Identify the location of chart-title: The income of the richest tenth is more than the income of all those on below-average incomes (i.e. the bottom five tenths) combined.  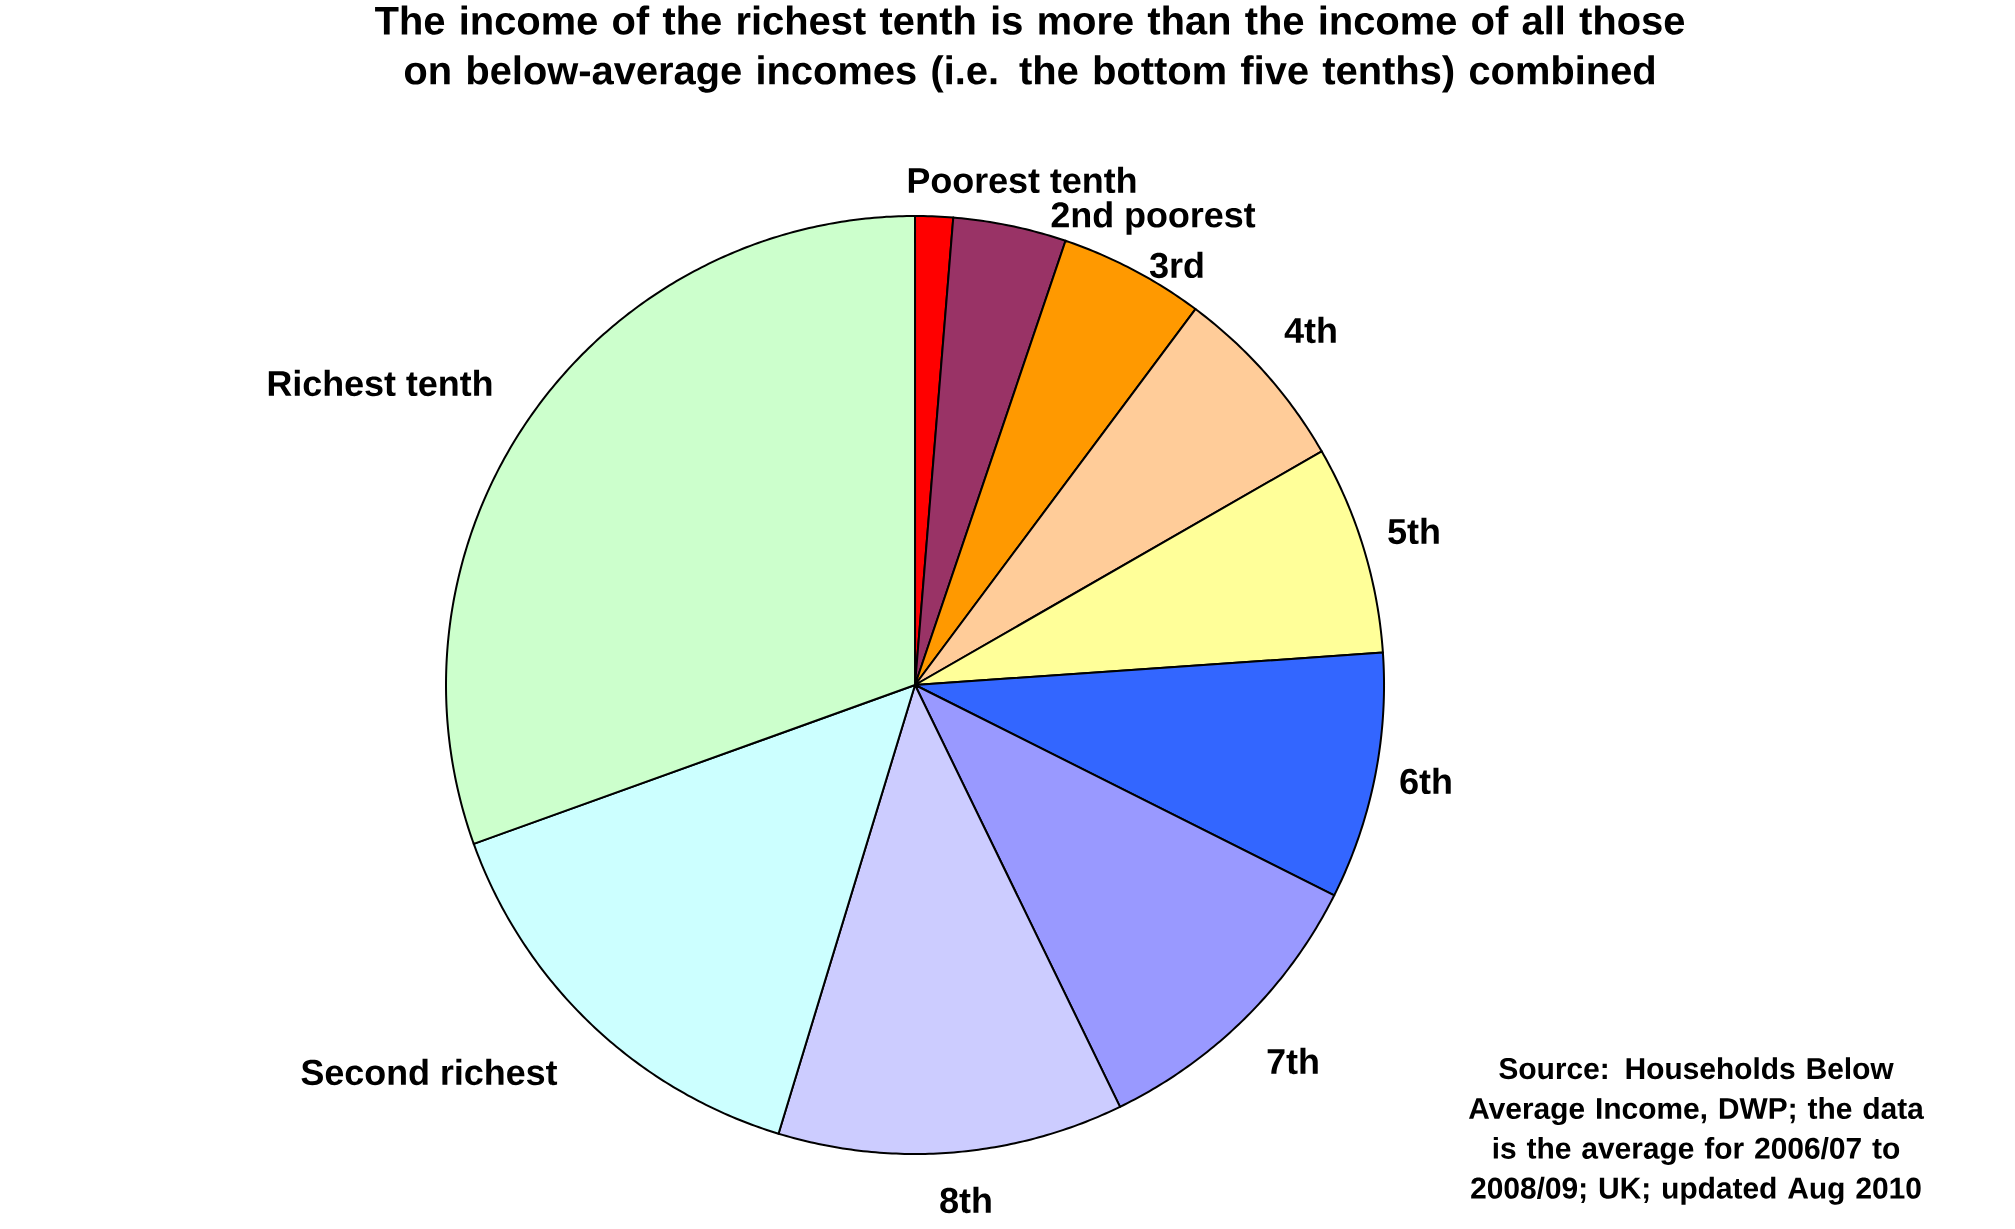
(1030, 49).